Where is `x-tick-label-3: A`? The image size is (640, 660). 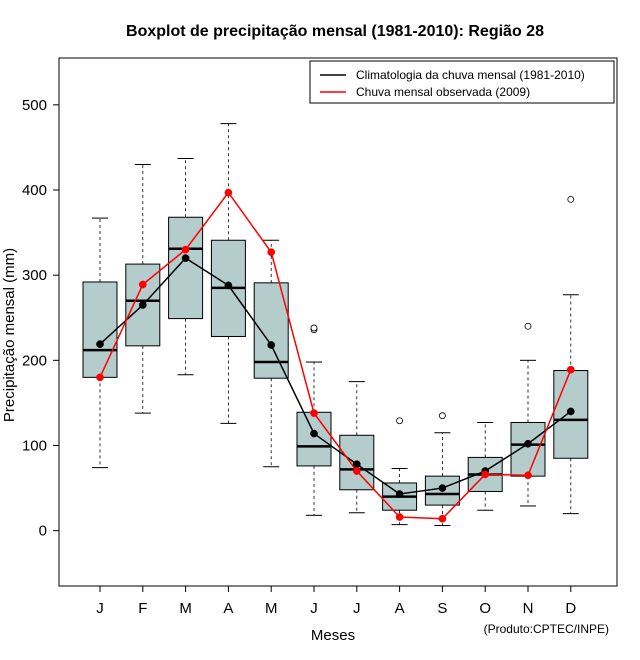
x-tick-label-3: A is located at coordinates (228, 608).